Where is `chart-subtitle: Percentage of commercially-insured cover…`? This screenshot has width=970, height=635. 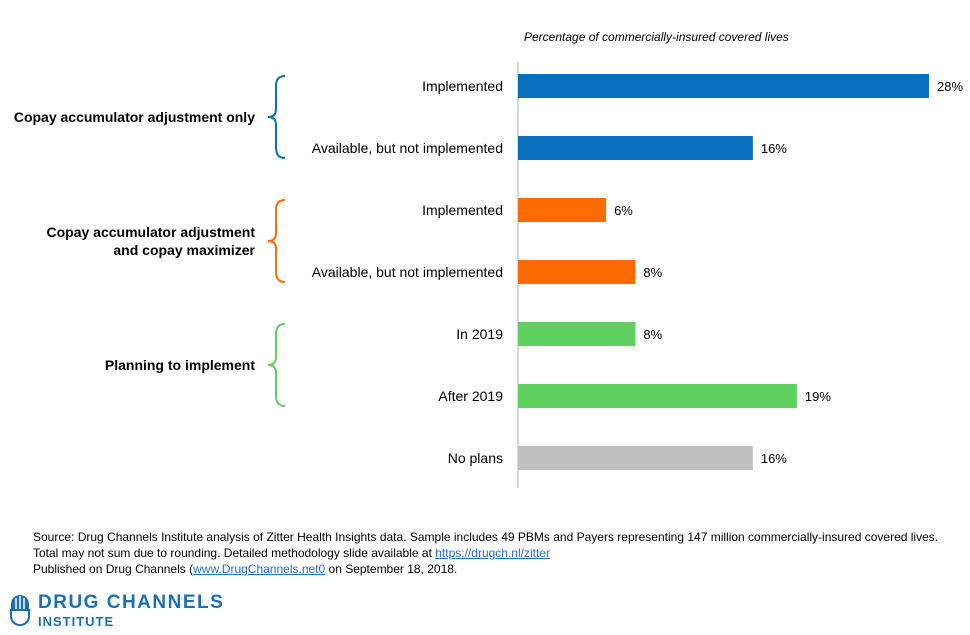 chart-subtitle: Percentage of commercially-insured cover… is located at coordinates (656, 37).